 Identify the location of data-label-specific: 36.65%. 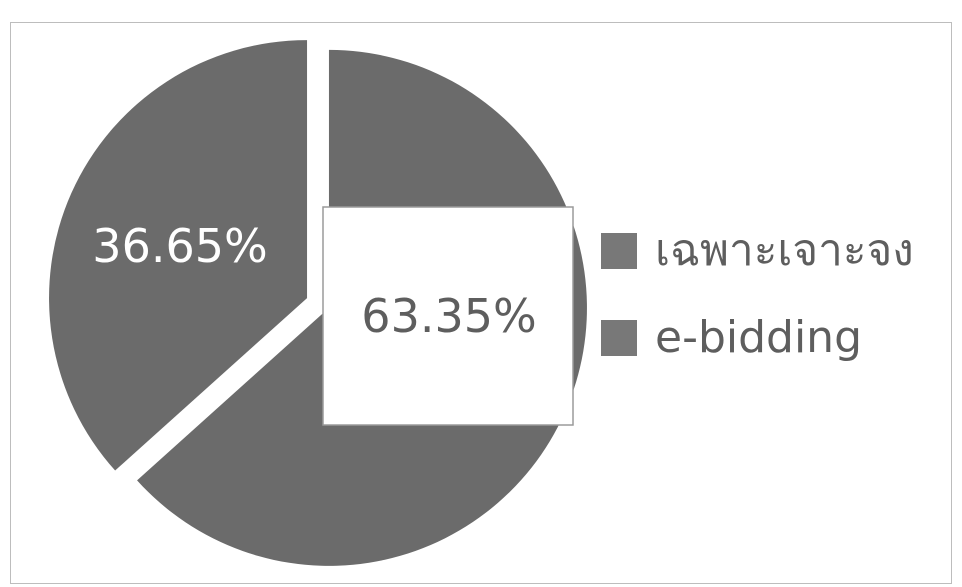
(179, 246).